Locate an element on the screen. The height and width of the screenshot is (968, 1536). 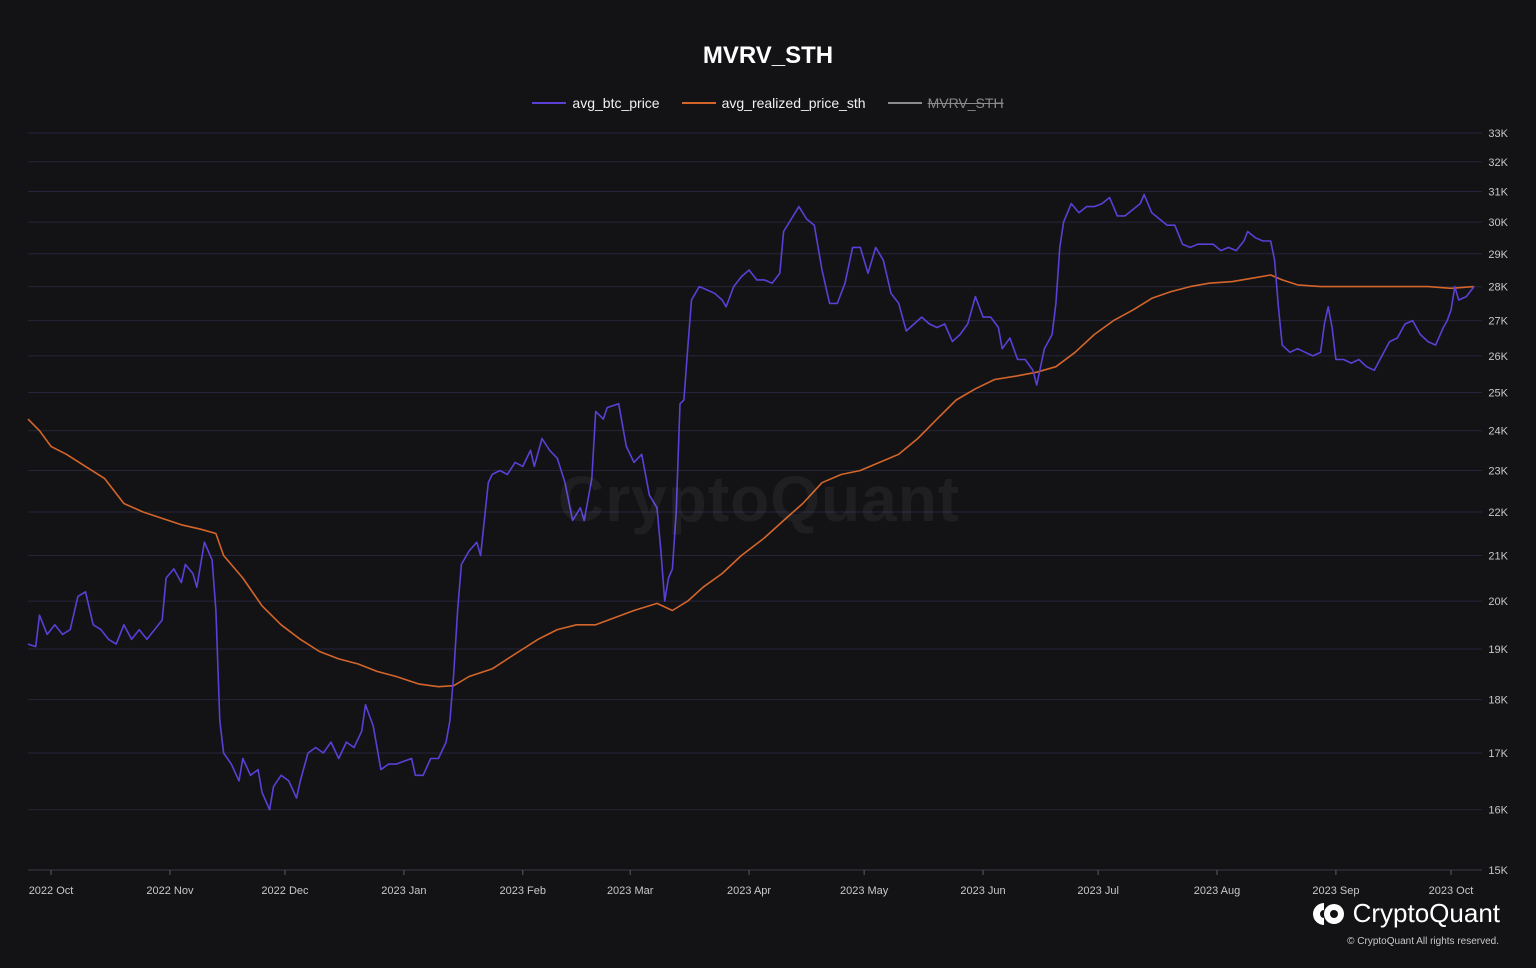
x-tick-label: 2022 Nov is located at coordinates (170, 891).